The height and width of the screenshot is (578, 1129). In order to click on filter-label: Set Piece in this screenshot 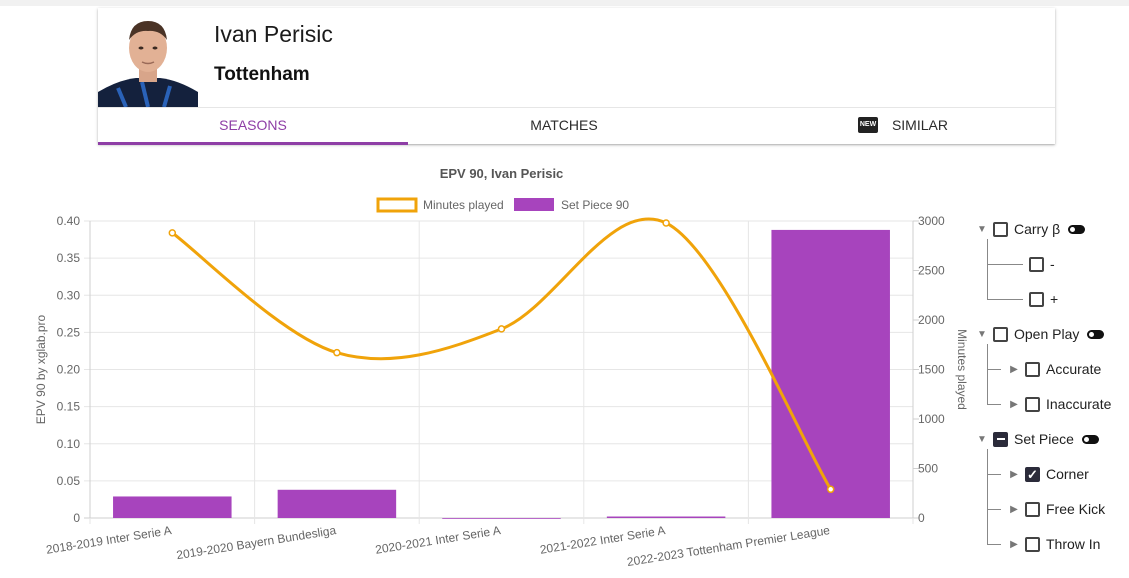, I will do `click(1044, 439)`.